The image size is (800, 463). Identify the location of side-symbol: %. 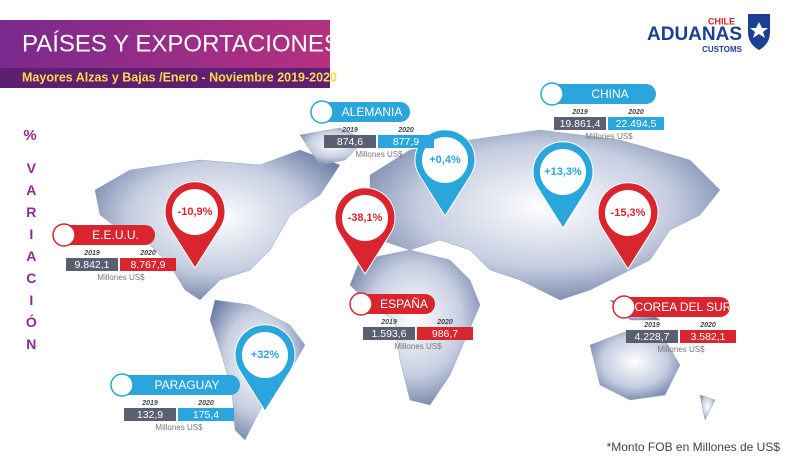
(29, 135).